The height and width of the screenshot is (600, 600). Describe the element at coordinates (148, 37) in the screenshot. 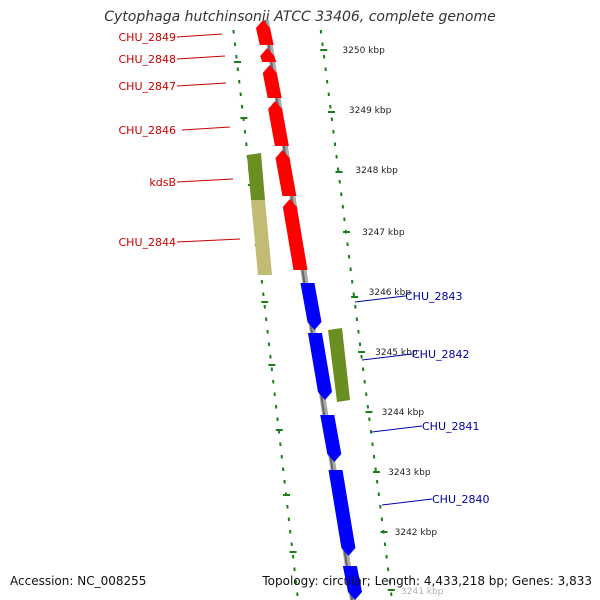

I see `reverse-gene-label: CHU_2849` at that location.